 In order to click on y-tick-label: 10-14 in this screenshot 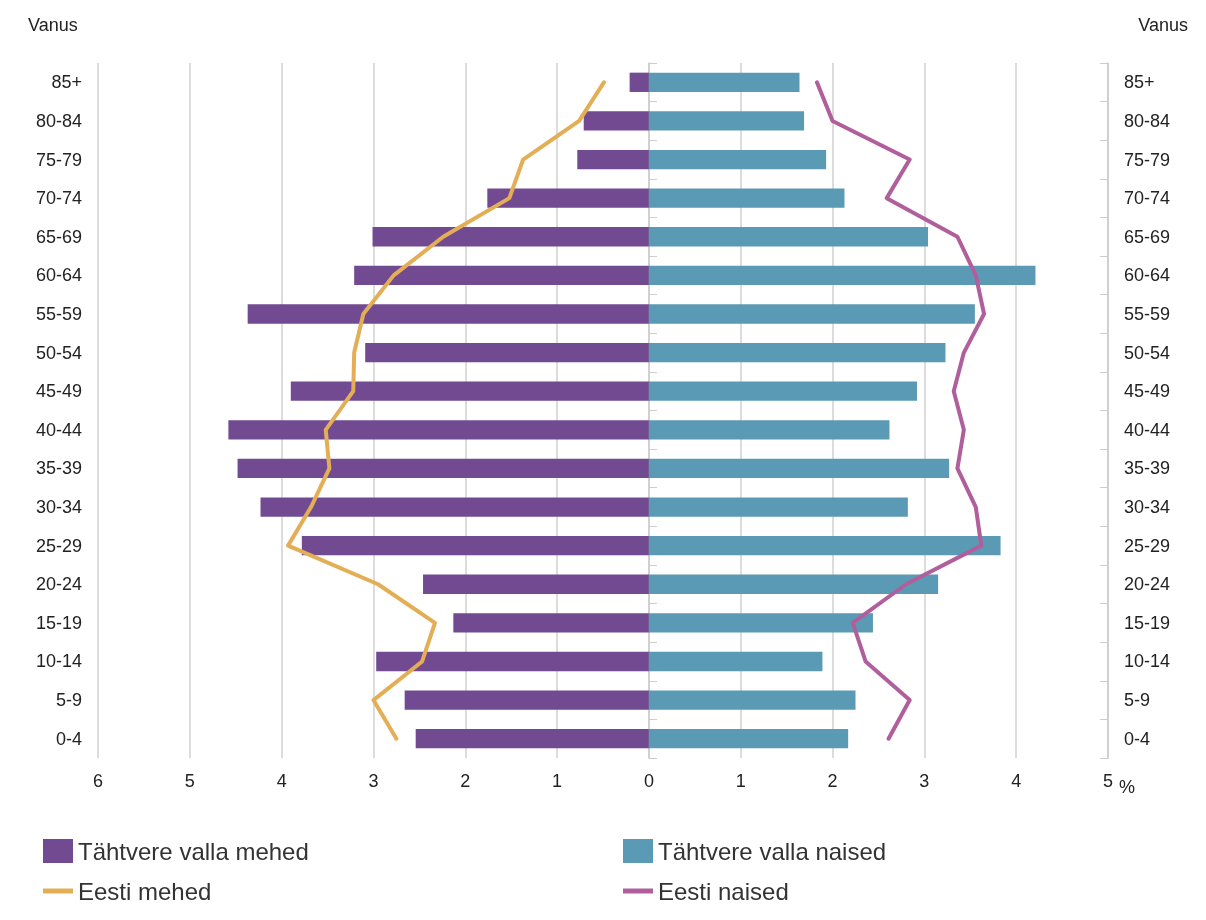, I will do `click(1147, 661)`.